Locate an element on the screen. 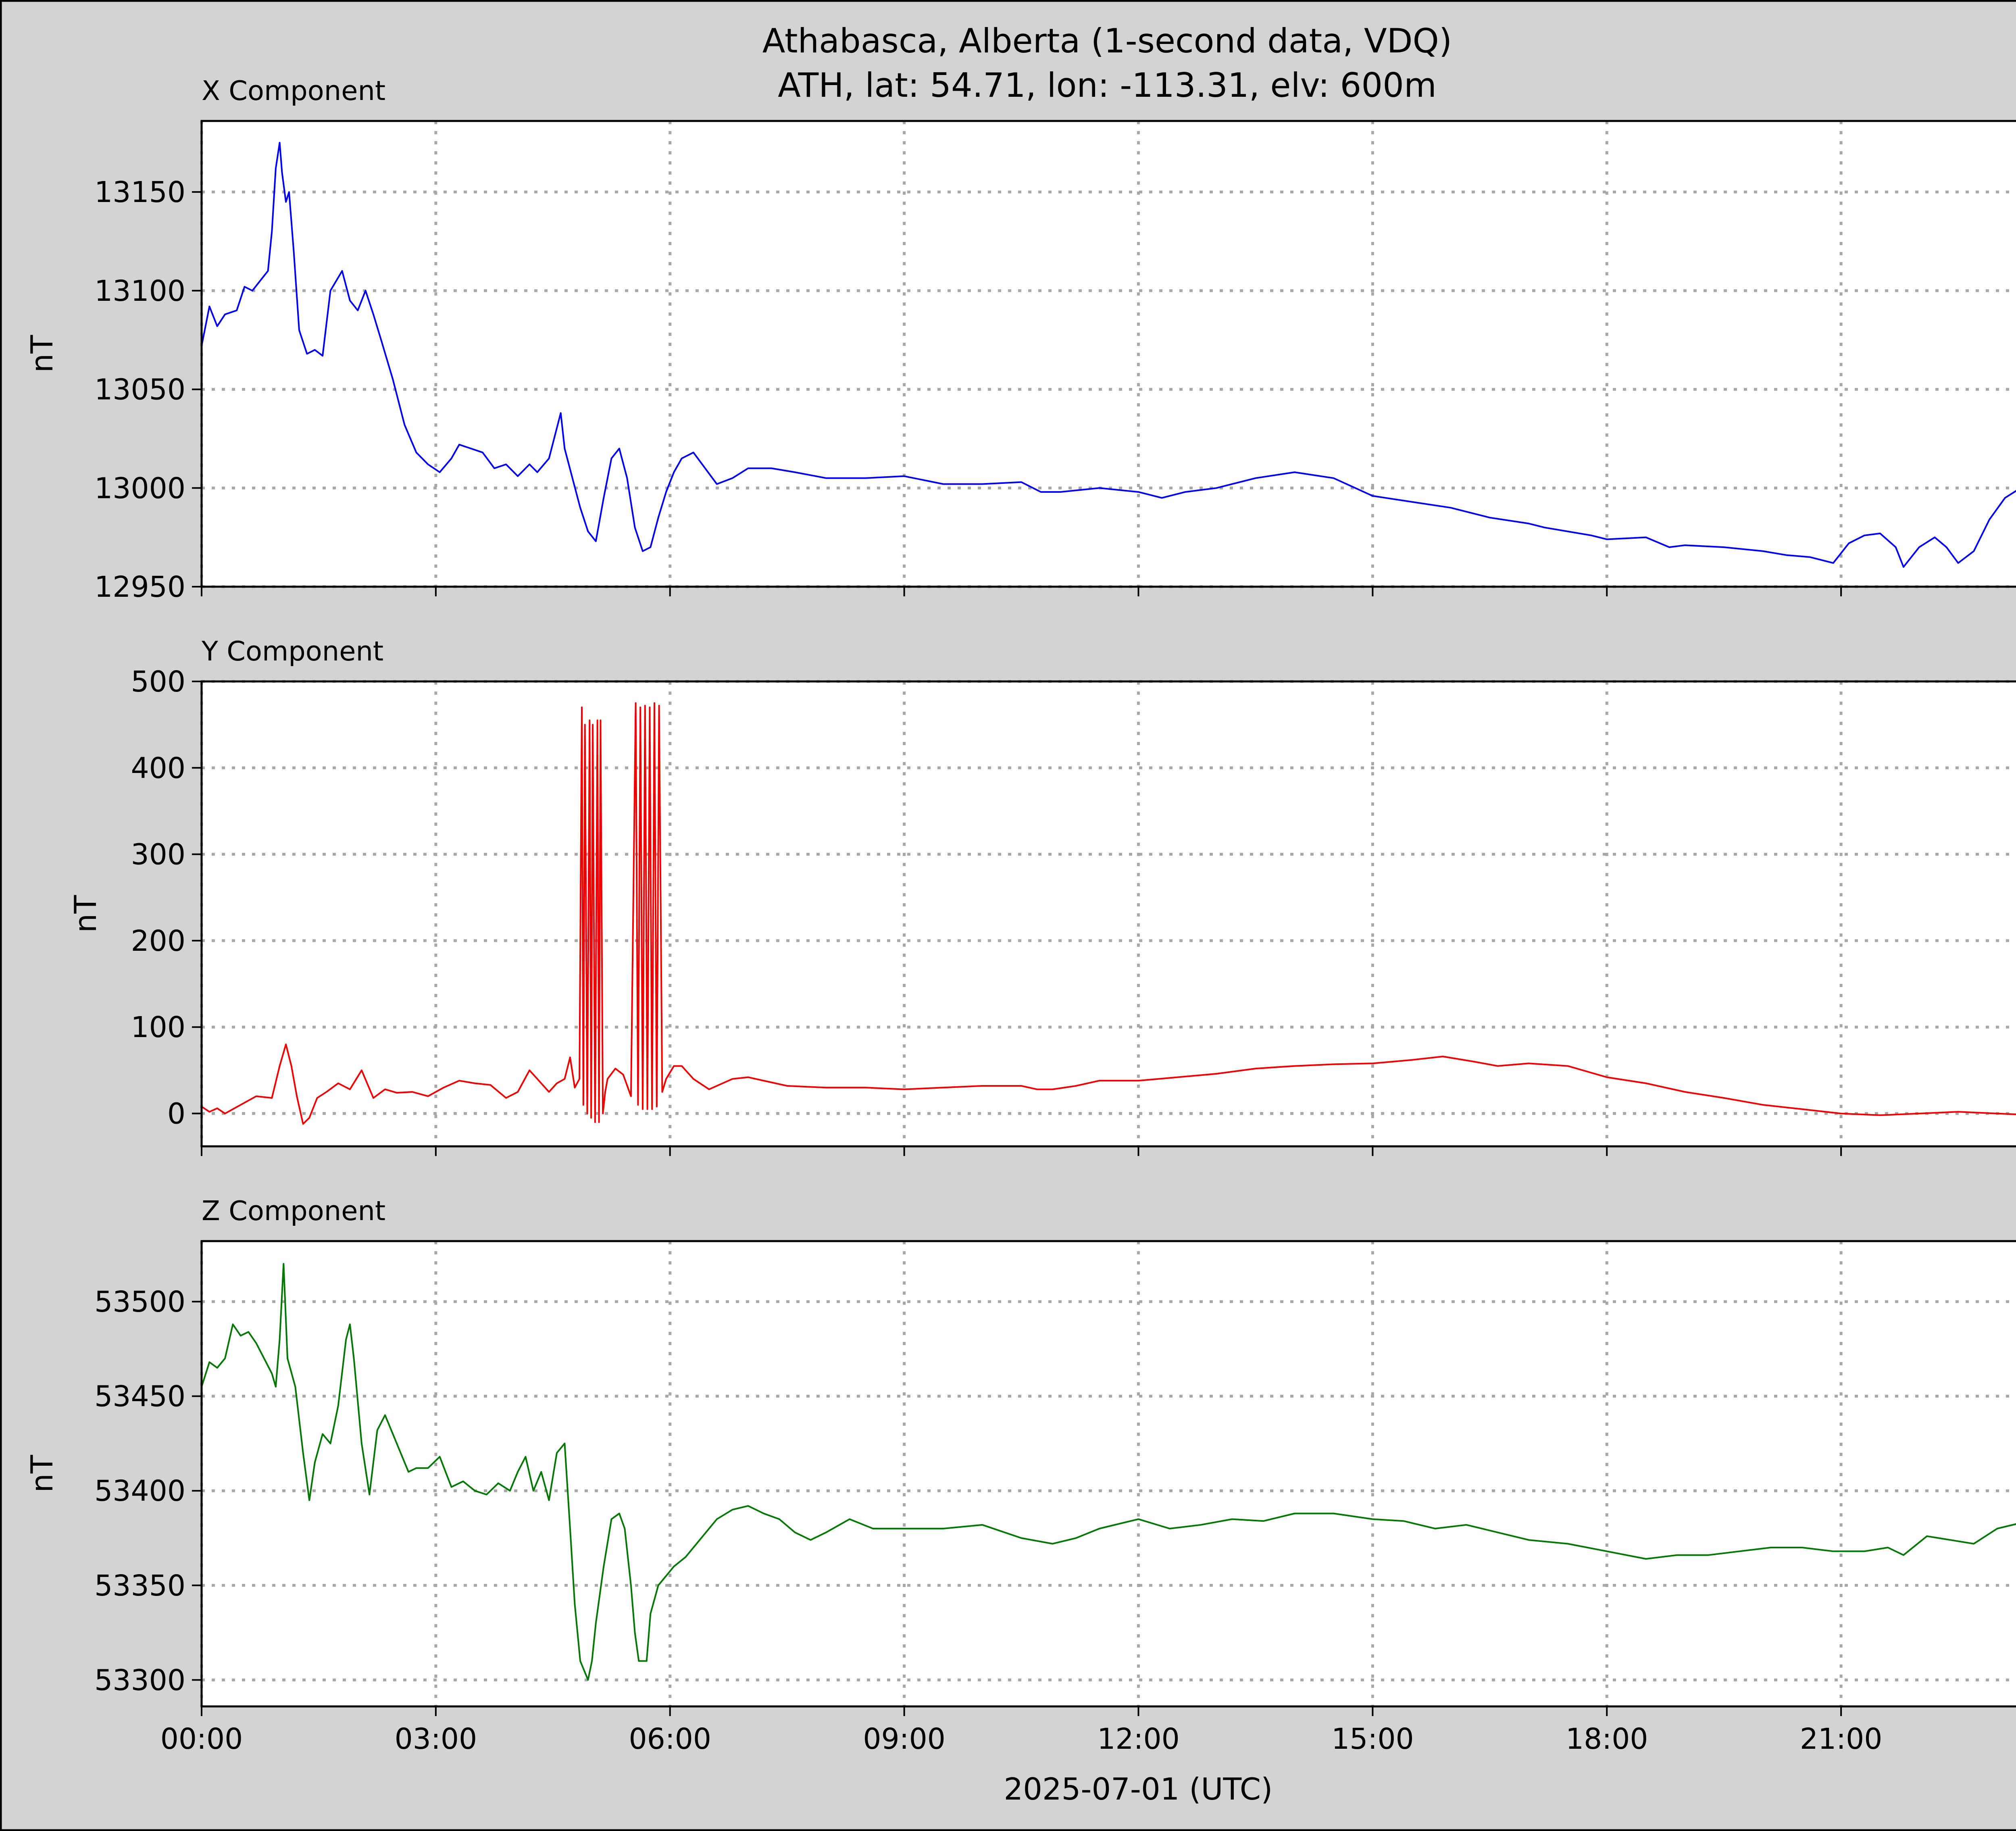 Image resolution: width=2016 pixels, height=1831 pixels. xtick-label-0: 00:00 is located at coordinates (201, 1739).